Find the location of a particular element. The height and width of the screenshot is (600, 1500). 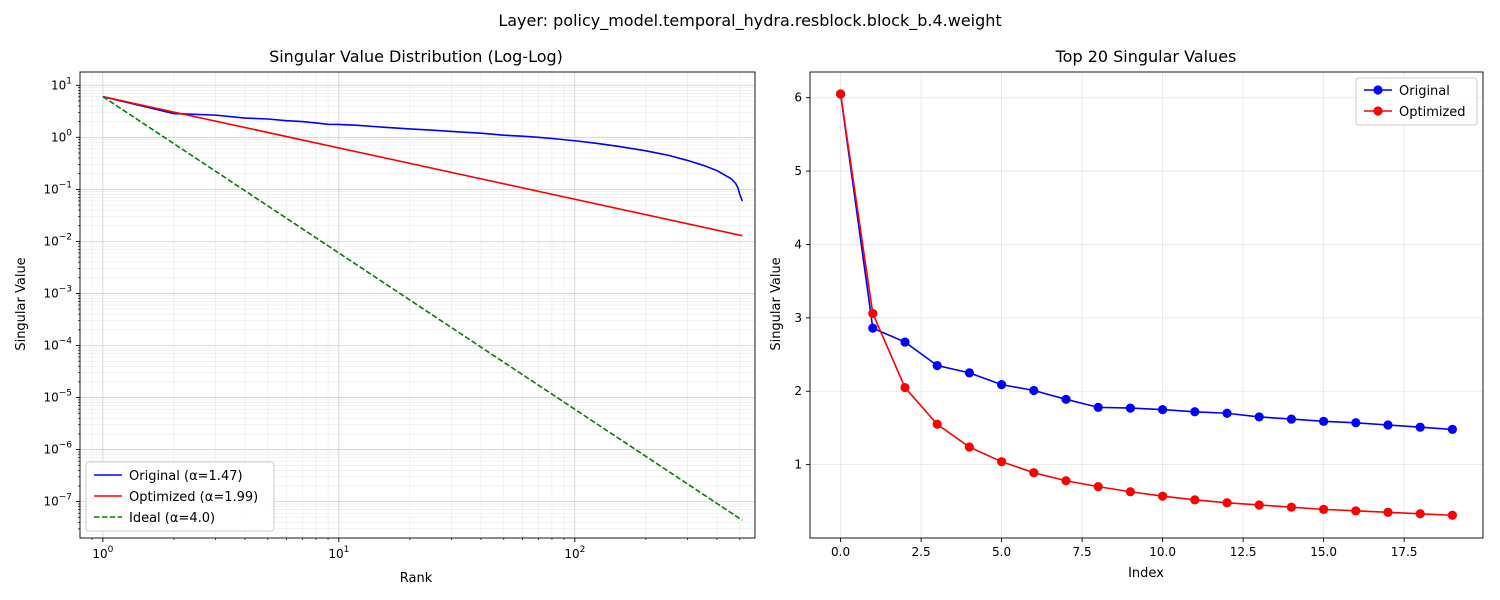

legend-label-ideal-4-0: Ideal (α=4.0) is located at coordinates (172, 518).